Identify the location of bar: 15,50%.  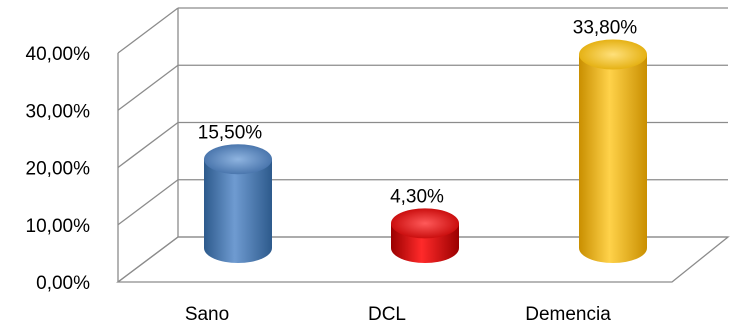
(235, 192).